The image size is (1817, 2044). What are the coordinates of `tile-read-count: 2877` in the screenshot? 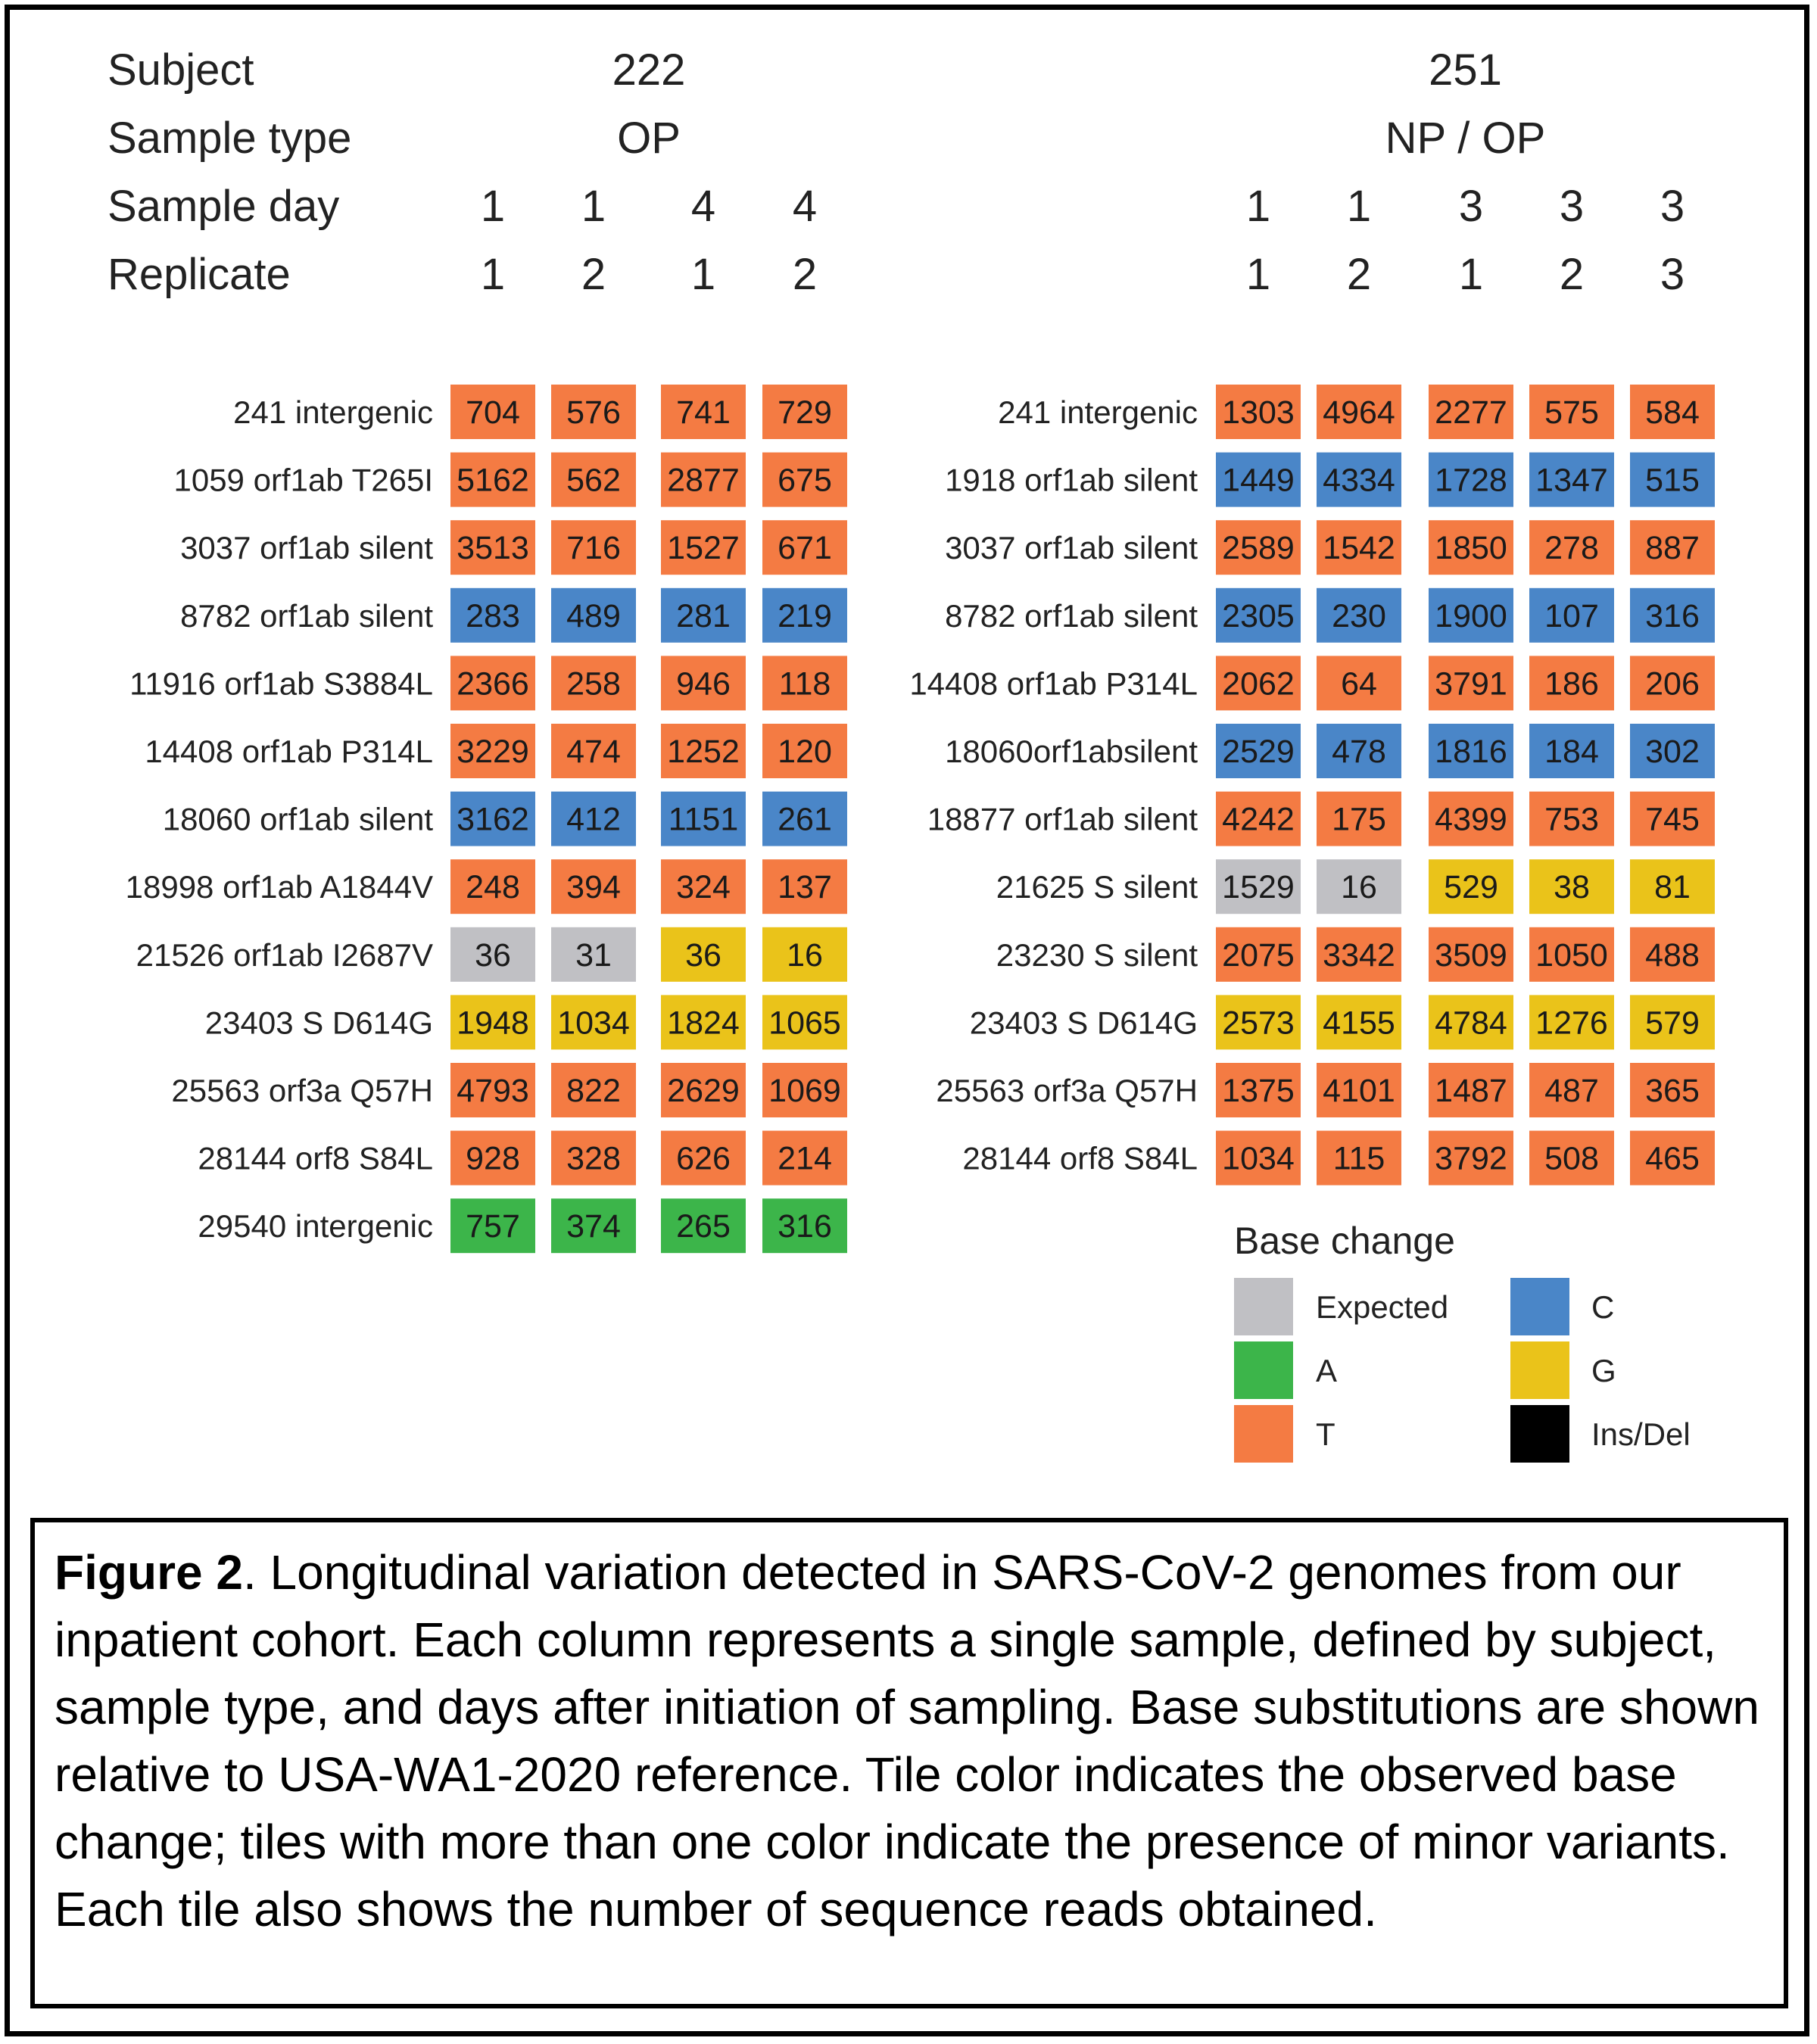 It's located at (703, 481).